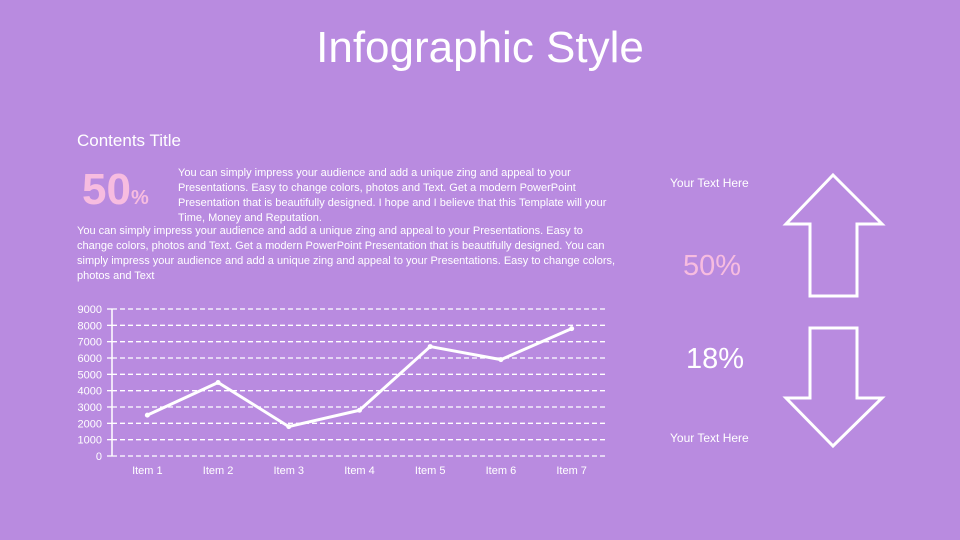 The height and width of the screenshot is (540, 960). I want to click on y-tick-label: 8000, so click(90, 326).